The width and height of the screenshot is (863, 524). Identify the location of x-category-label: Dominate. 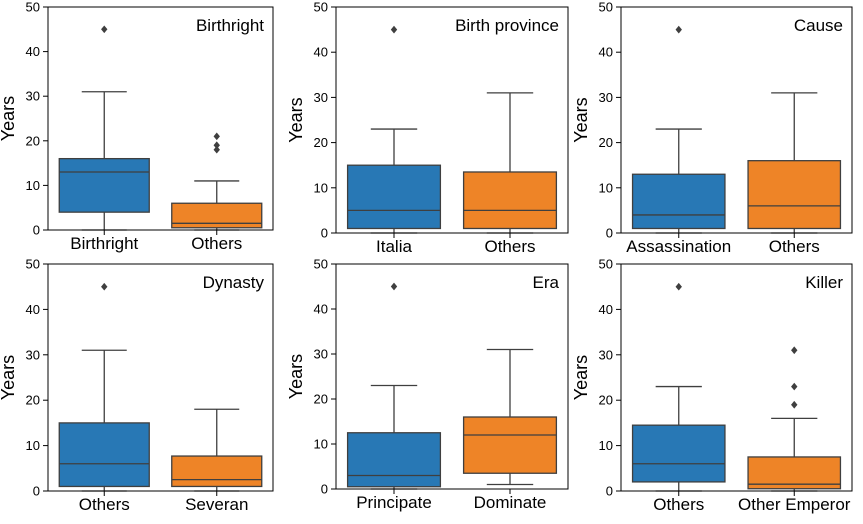
(510, 502).